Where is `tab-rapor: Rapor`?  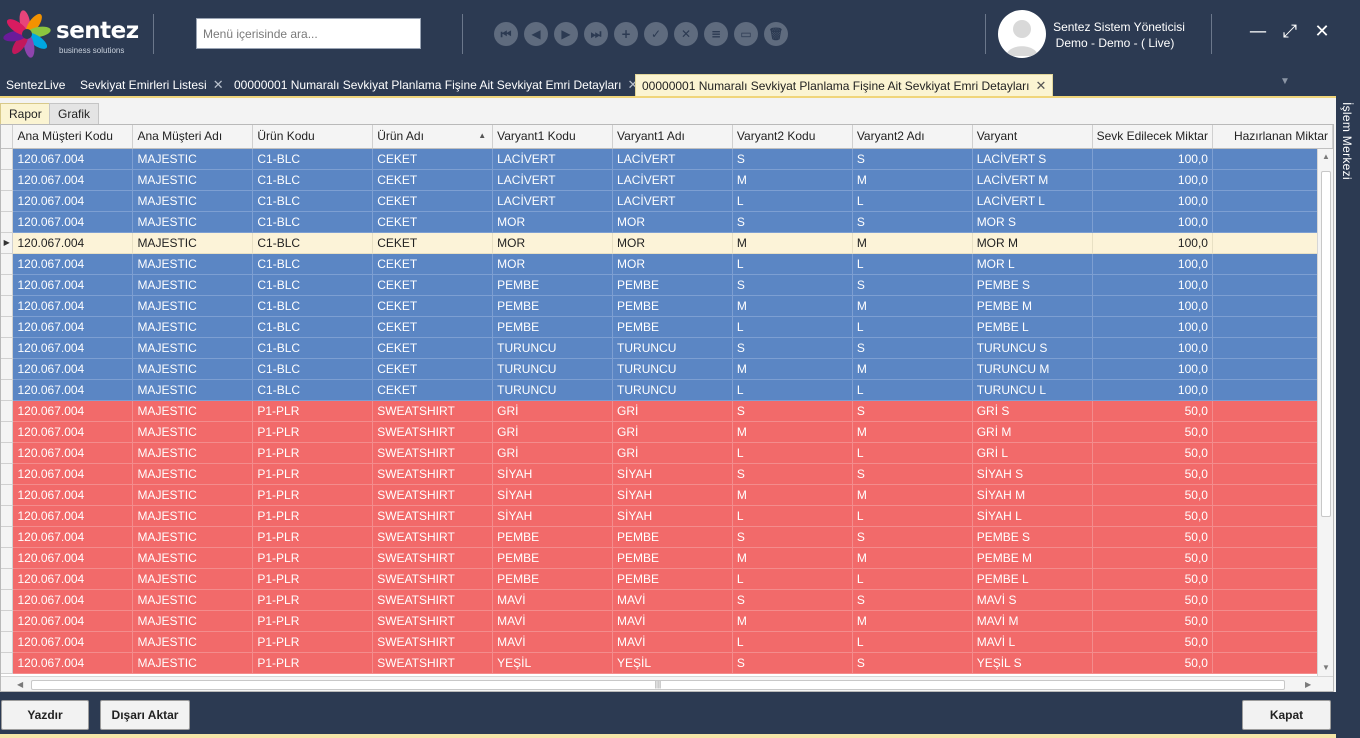
tab-rapor: Rapor is located at coordinates (25, 114).